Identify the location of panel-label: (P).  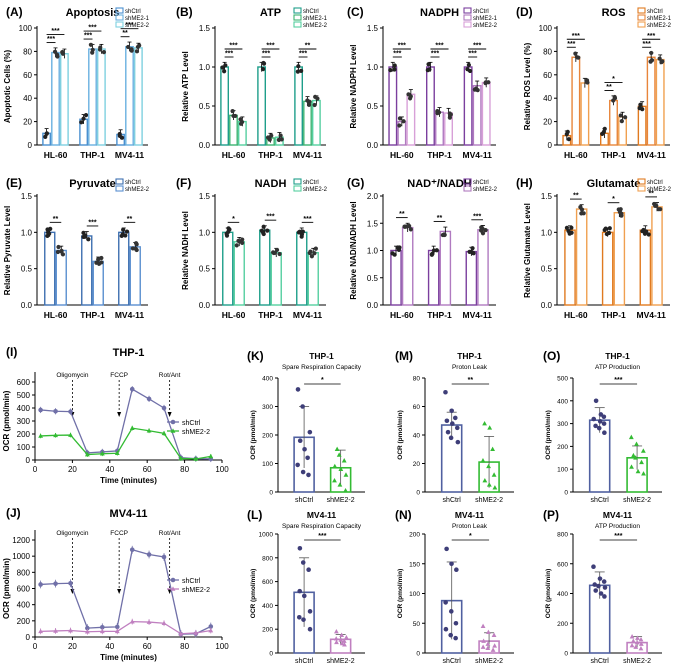
(551, 515).